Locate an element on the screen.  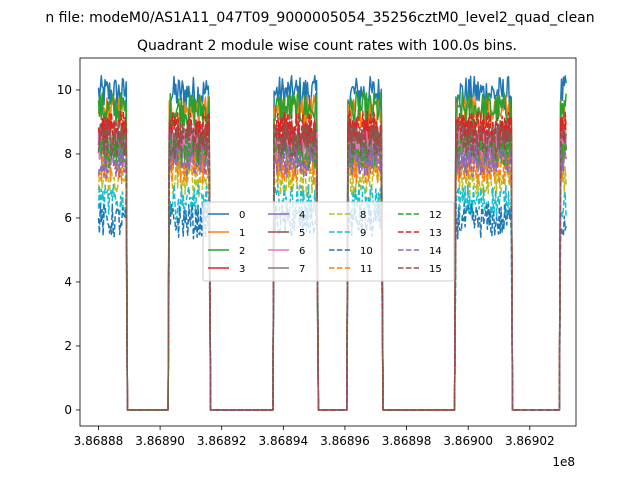
legend-label-7: 7 is located at coordinates (302, 269).